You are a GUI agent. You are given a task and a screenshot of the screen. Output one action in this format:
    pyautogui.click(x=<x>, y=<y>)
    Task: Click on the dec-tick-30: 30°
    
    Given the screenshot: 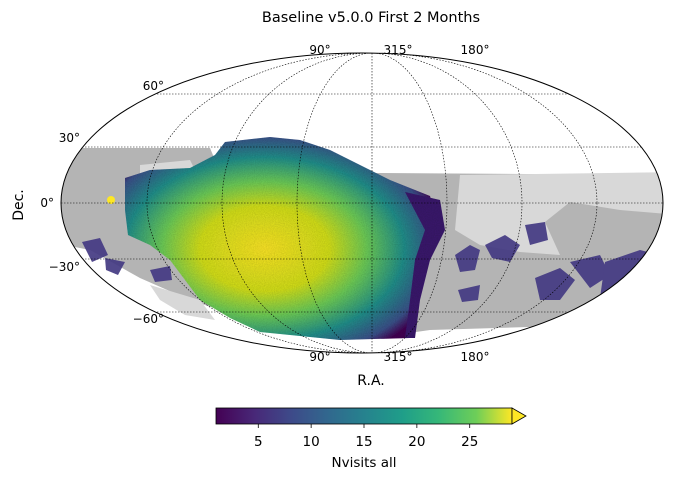 What is the action you would take?
    pyautogui.click(x=69, y=138)
    